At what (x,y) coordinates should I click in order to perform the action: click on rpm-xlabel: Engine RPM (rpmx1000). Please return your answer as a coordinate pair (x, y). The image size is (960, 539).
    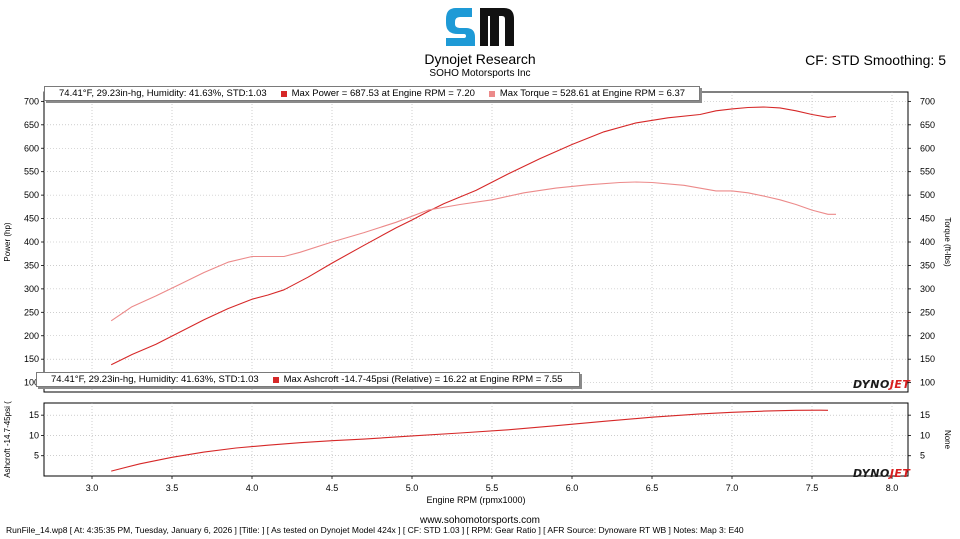
    Looking at the image, I should click on (475, 500).